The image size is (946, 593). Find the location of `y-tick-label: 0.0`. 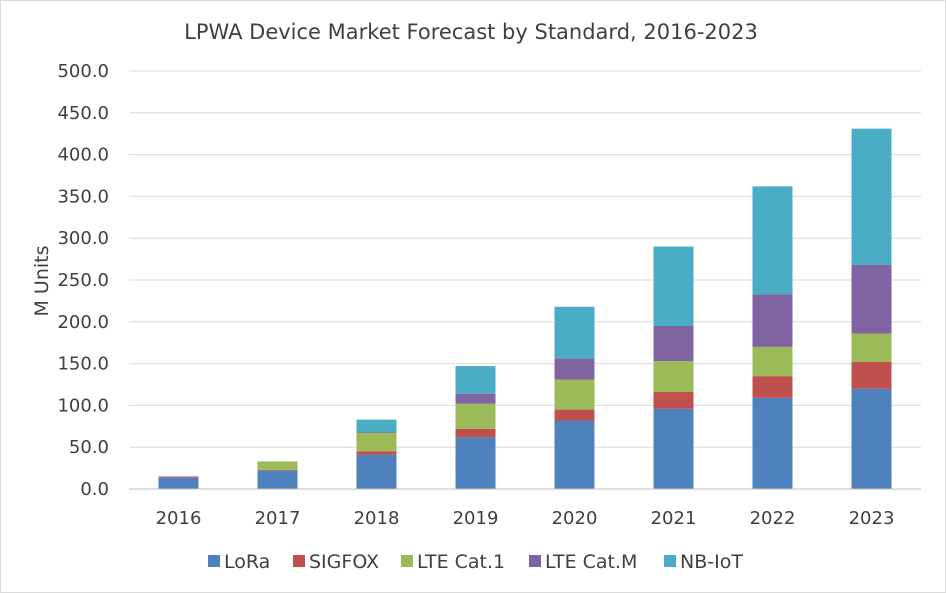

y-tick-label: 0.0 is located at coordinates (94, 489).